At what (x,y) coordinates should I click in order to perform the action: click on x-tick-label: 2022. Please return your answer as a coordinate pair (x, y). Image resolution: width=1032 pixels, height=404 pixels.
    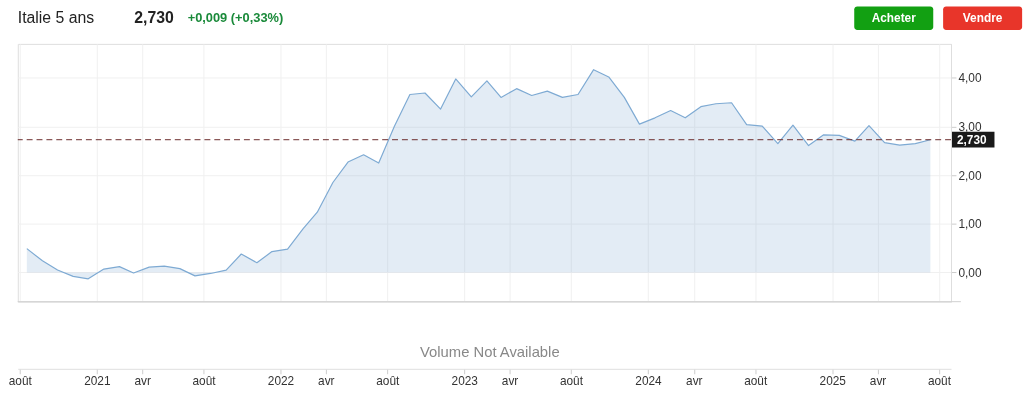
    Looking at the image, I should click on (281, 381).